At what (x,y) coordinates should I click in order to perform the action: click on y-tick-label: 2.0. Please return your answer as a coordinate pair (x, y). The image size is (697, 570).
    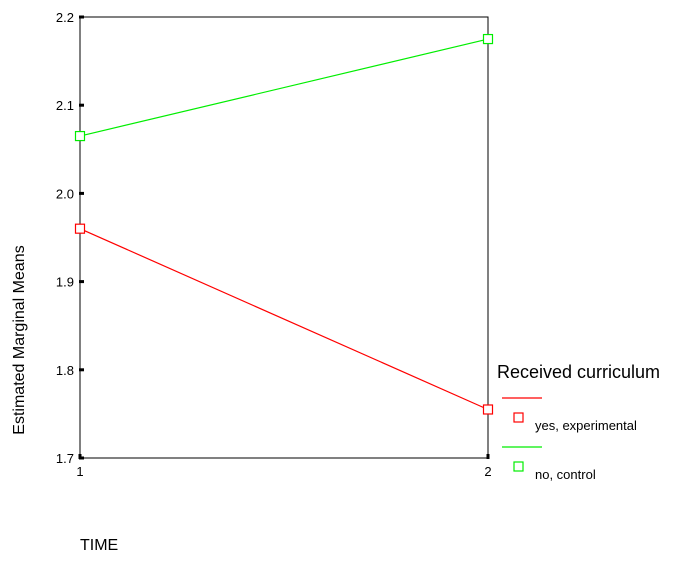
    Looking at the image, I should click on (65, 193).